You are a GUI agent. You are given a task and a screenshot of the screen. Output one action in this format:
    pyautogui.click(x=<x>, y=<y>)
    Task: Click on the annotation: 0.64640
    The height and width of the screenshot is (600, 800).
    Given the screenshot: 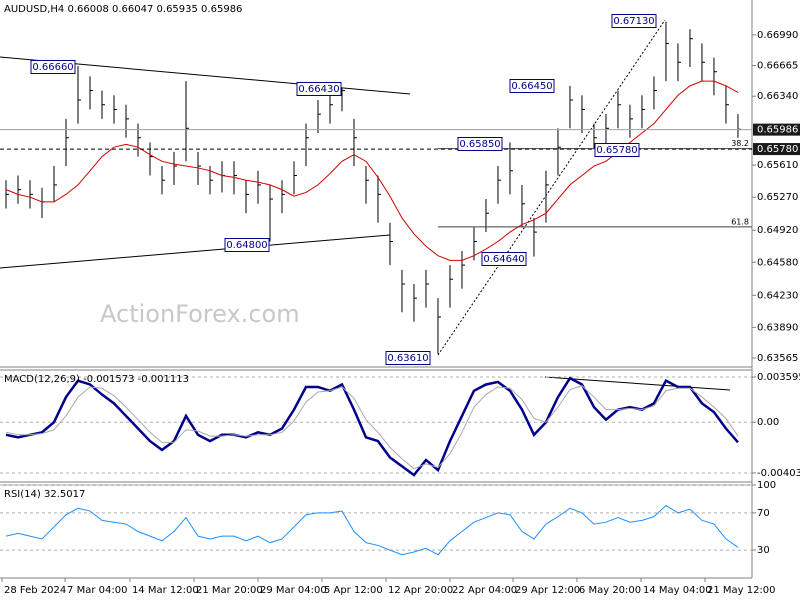 What is the action you would take?
    pyautogui.click(x=503, y=259)
    